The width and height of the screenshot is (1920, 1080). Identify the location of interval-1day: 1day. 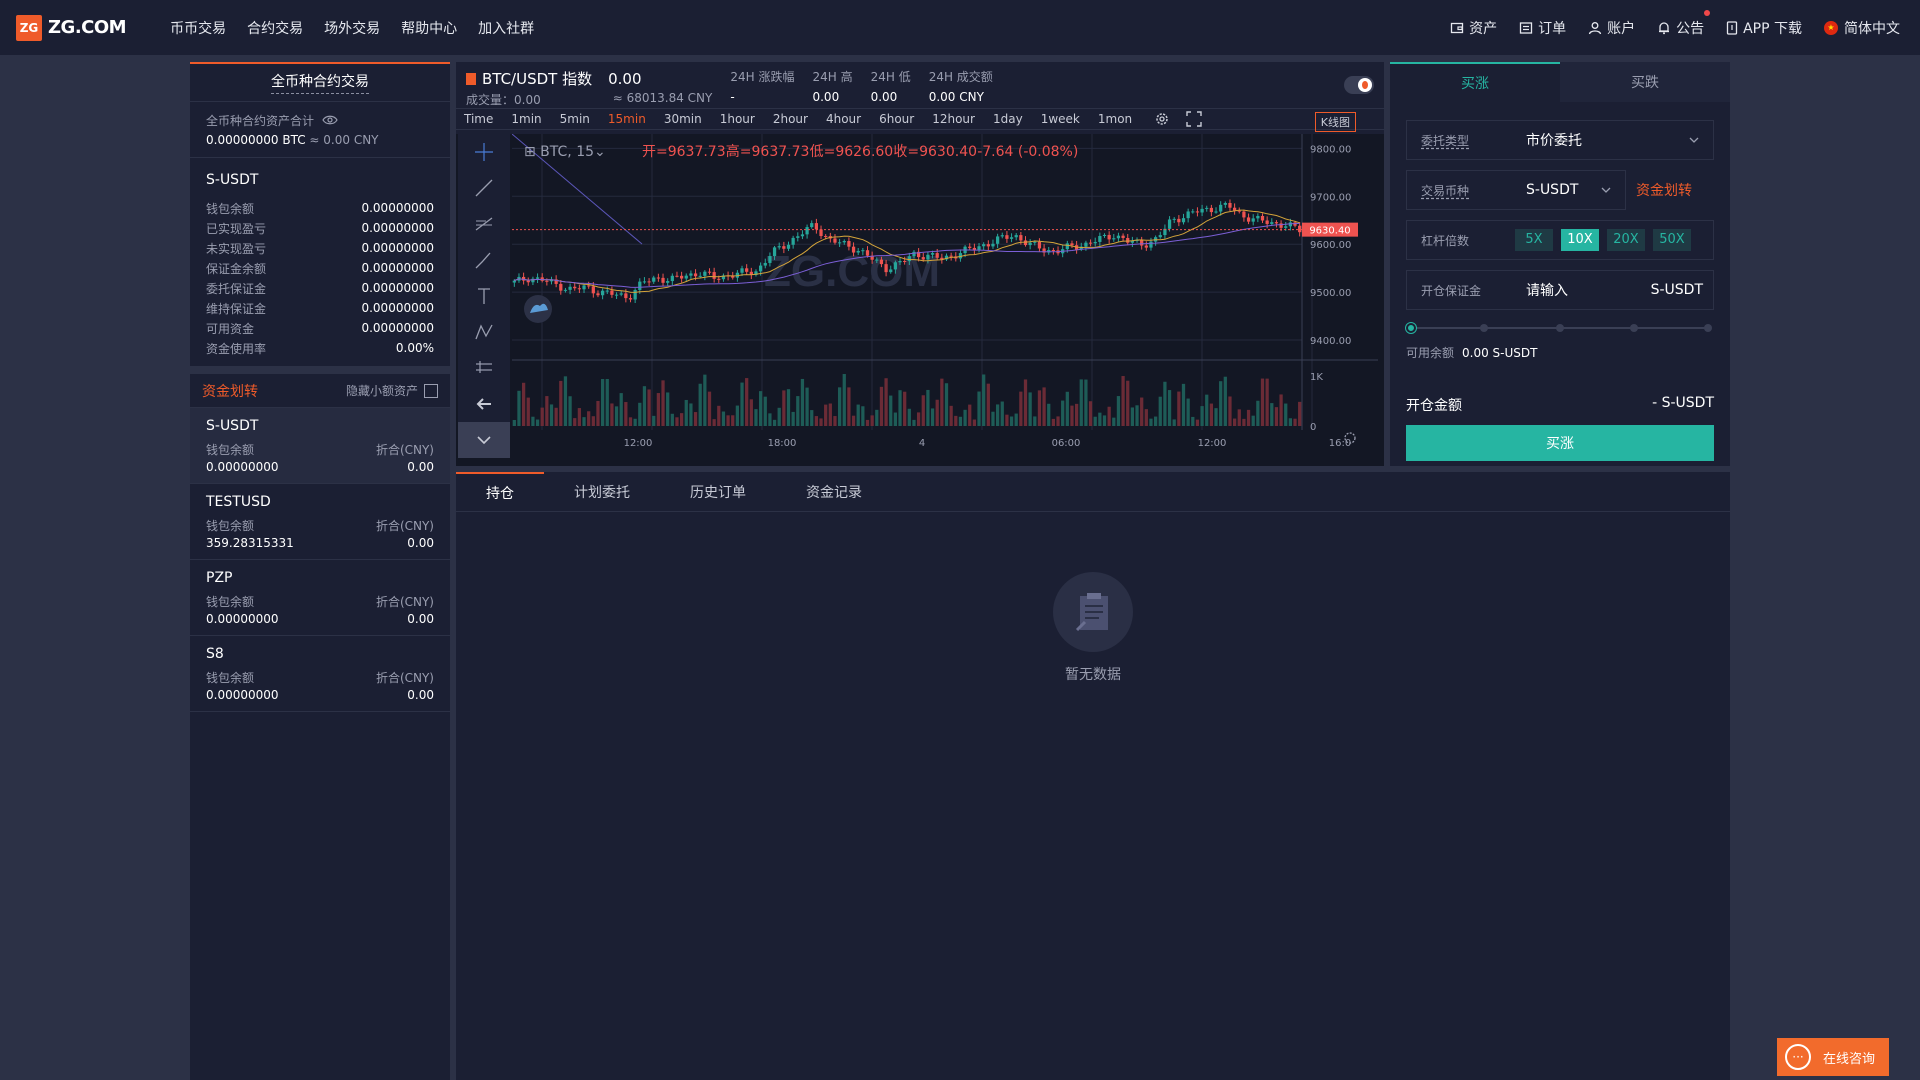
(1007, 119).